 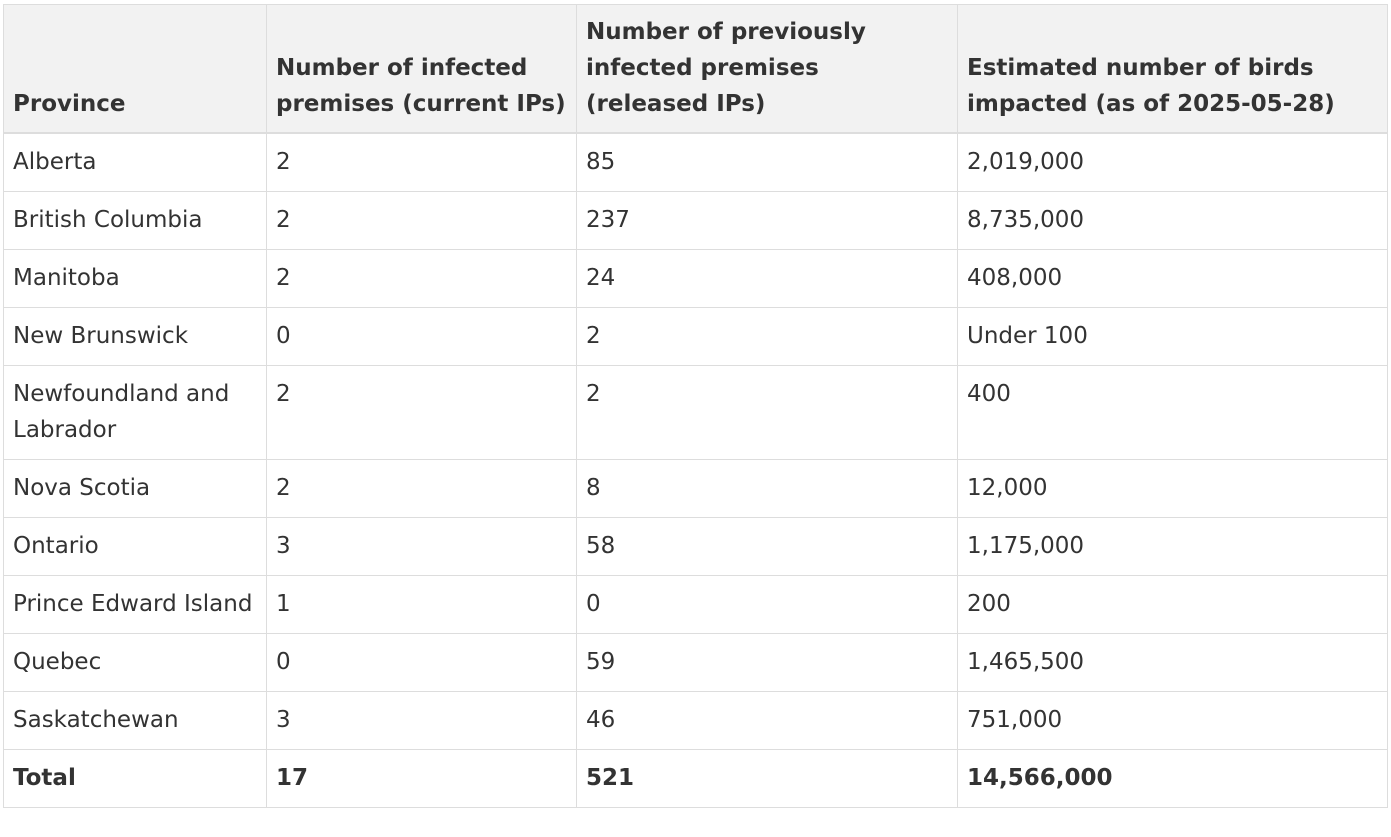 What do you see at coordinates (135, 412) in the screenshot?
I see `cell-province: Newfoundland and Labrador` at bounding box center [135, 412].